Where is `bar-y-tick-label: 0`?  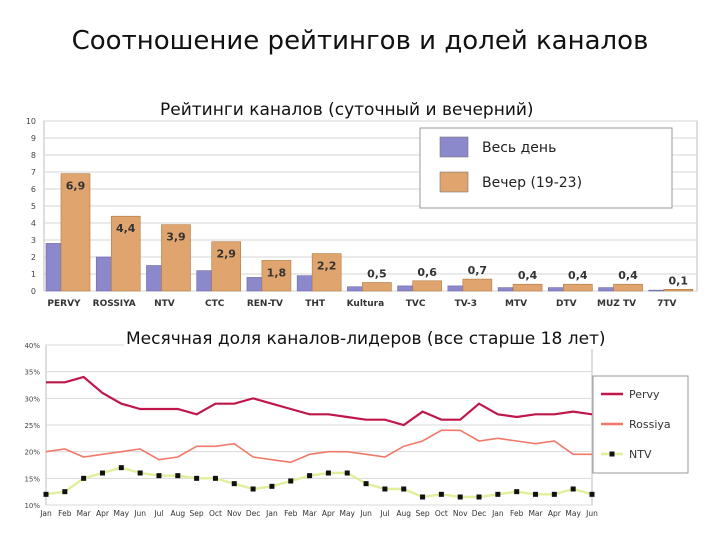
bar-y-tick-label: 0 is located at coordinates (33, 291).